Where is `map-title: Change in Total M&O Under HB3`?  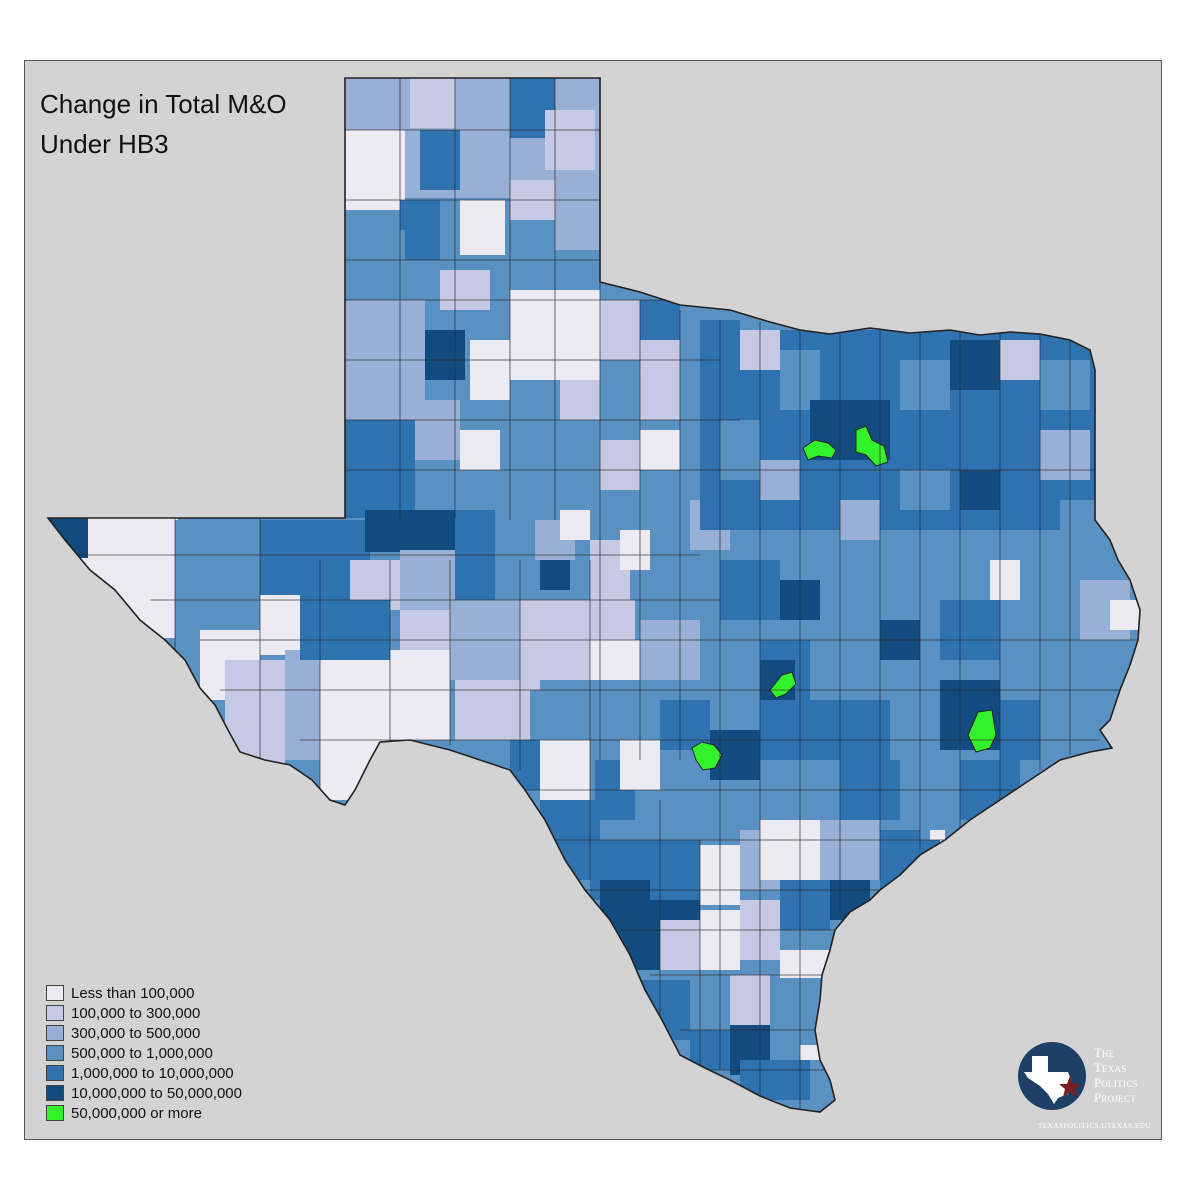 map-title: Change in Total M&O Under HB3 is located at coordinates (163, 124).